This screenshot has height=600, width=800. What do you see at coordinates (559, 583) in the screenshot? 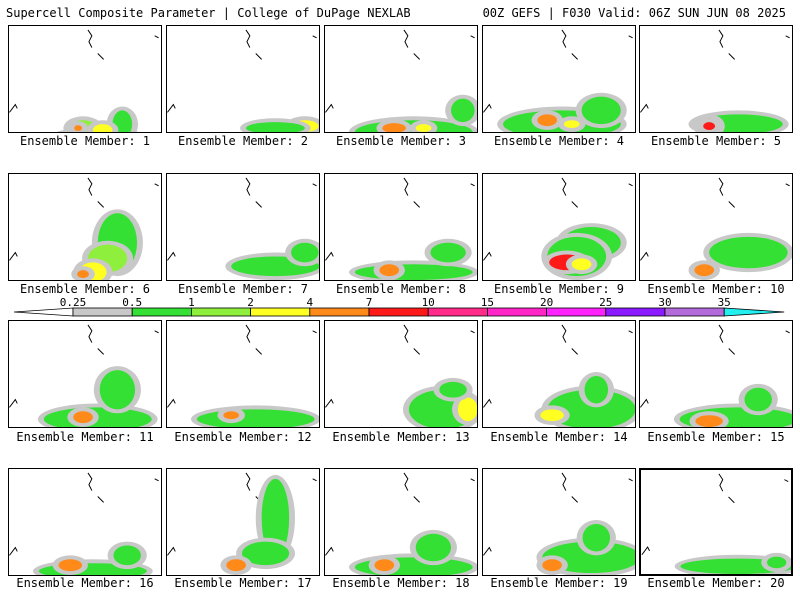
I see `ensemble-member-label: Ensemble Member: 19` at bounding box center [559, 583].